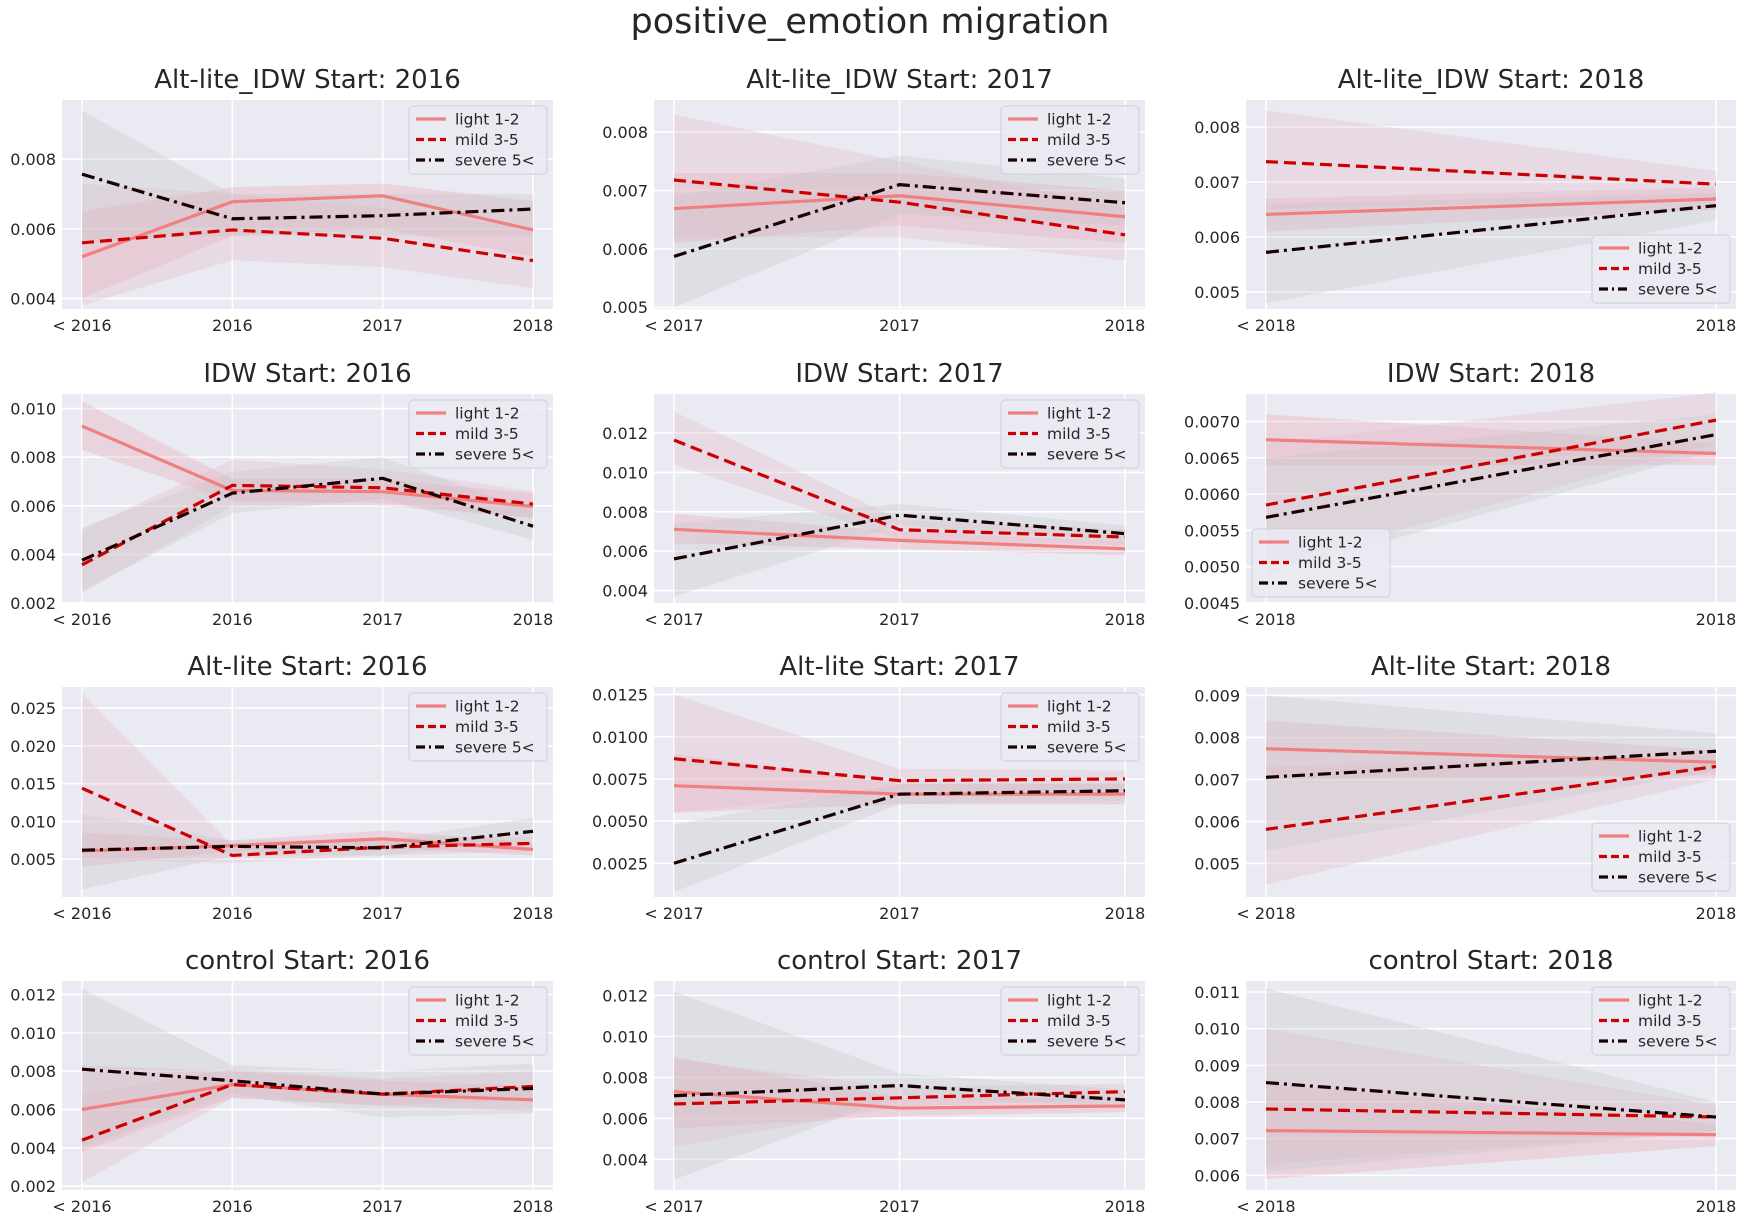  Describe the element at coordinates (1212, 567) in the screenshot. I see `y-tick-label: 0.0050` at that location.